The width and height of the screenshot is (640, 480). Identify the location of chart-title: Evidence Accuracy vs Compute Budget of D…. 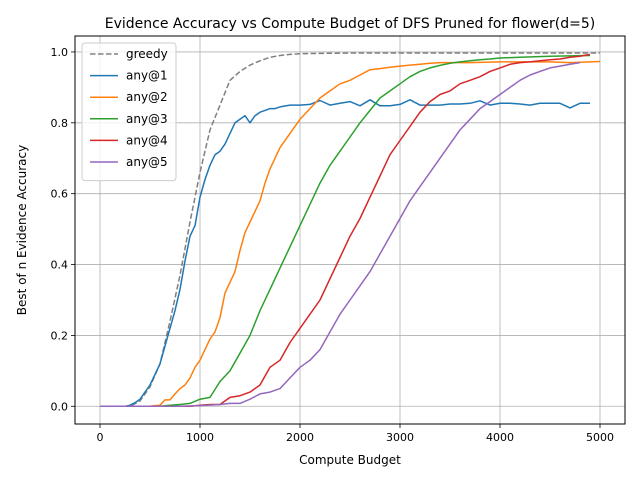
(350, 24).